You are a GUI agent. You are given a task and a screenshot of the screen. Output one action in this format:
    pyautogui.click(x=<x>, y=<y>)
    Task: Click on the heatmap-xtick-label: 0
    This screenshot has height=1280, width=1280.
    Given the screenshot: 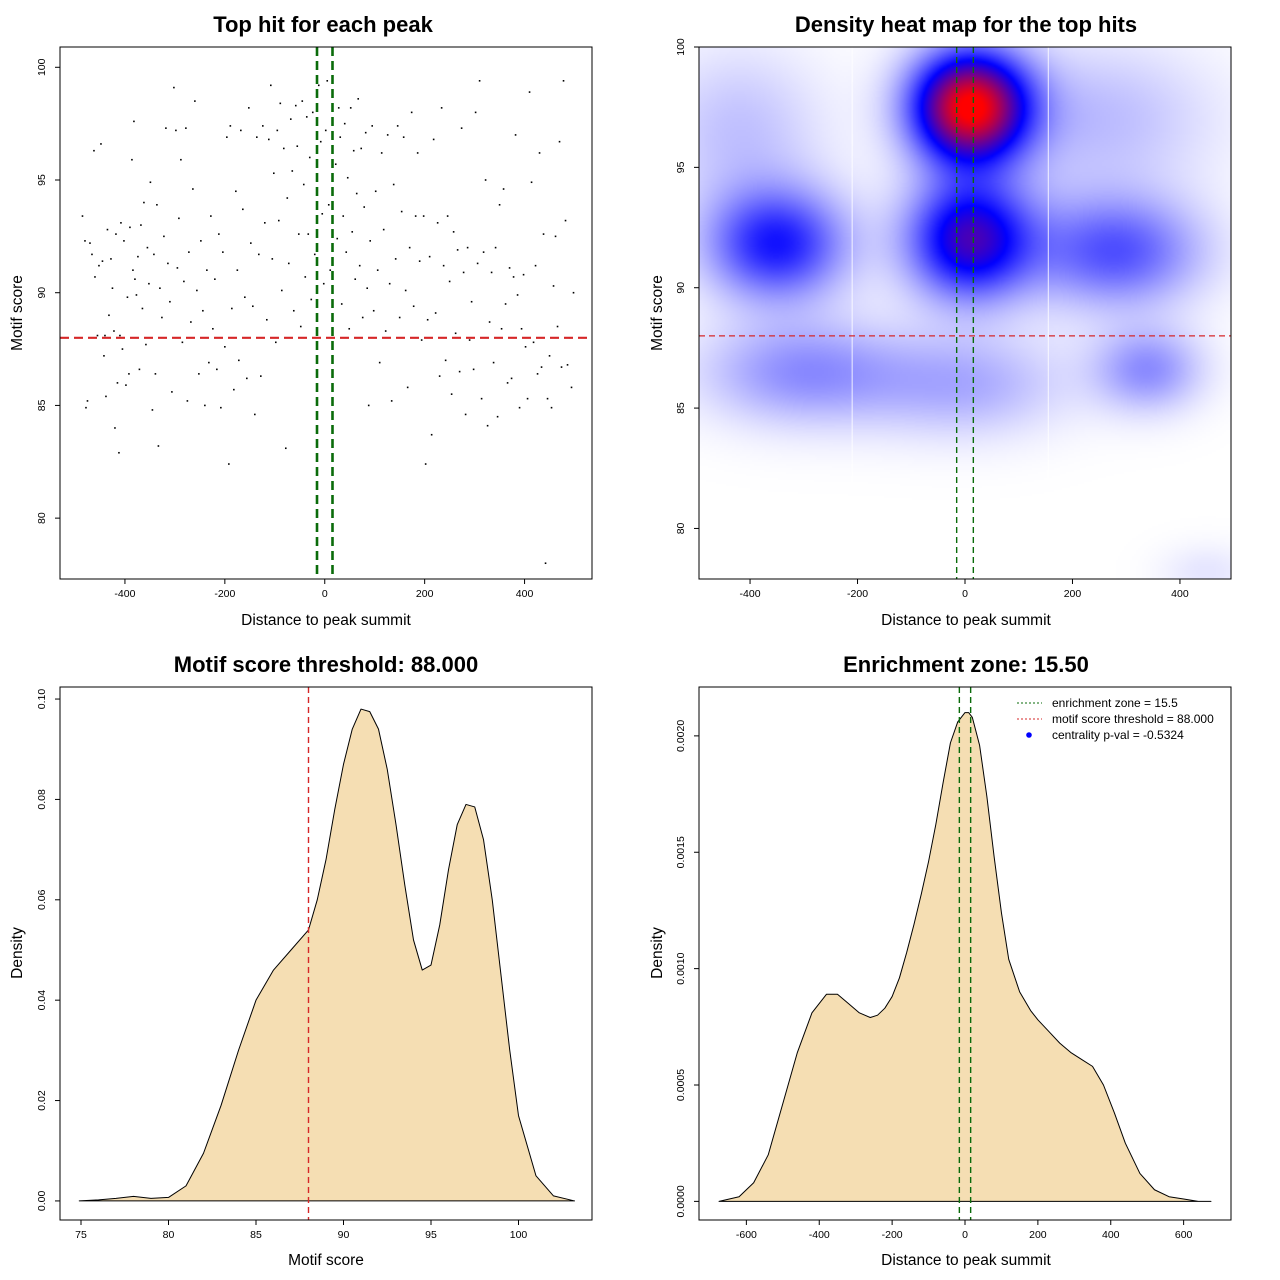 What is the action you would take?
    pyautogui.click(x=965, y=594)
    